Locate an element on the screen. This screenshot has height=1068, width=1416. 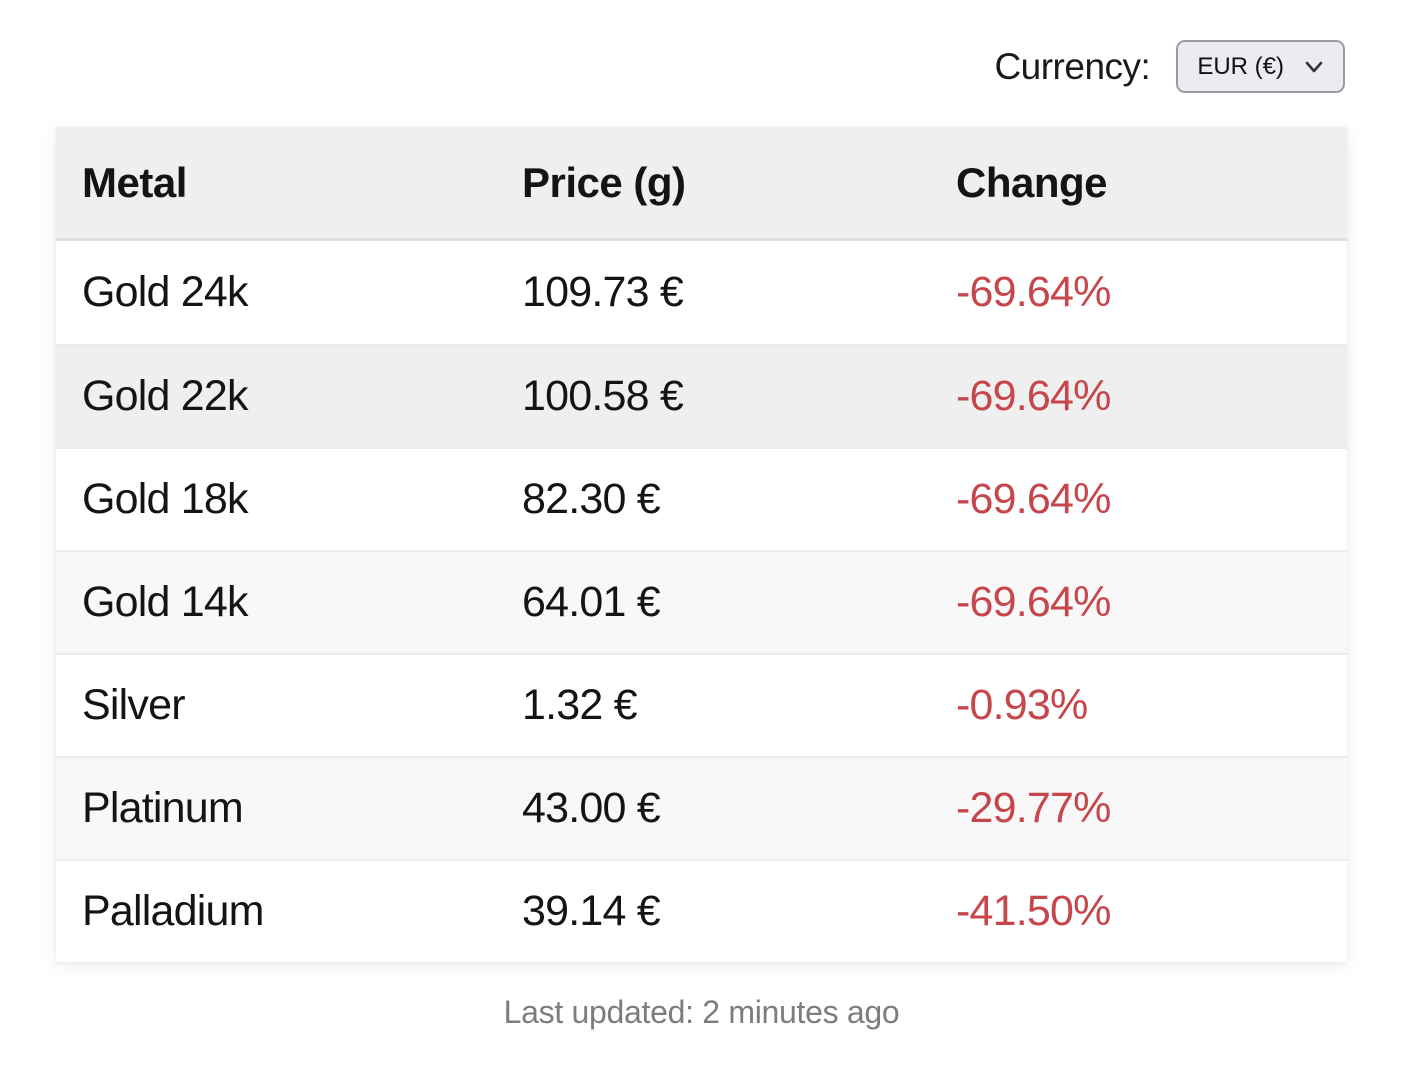
metal-name-cell: Silver is located at coordinates (134, 705).